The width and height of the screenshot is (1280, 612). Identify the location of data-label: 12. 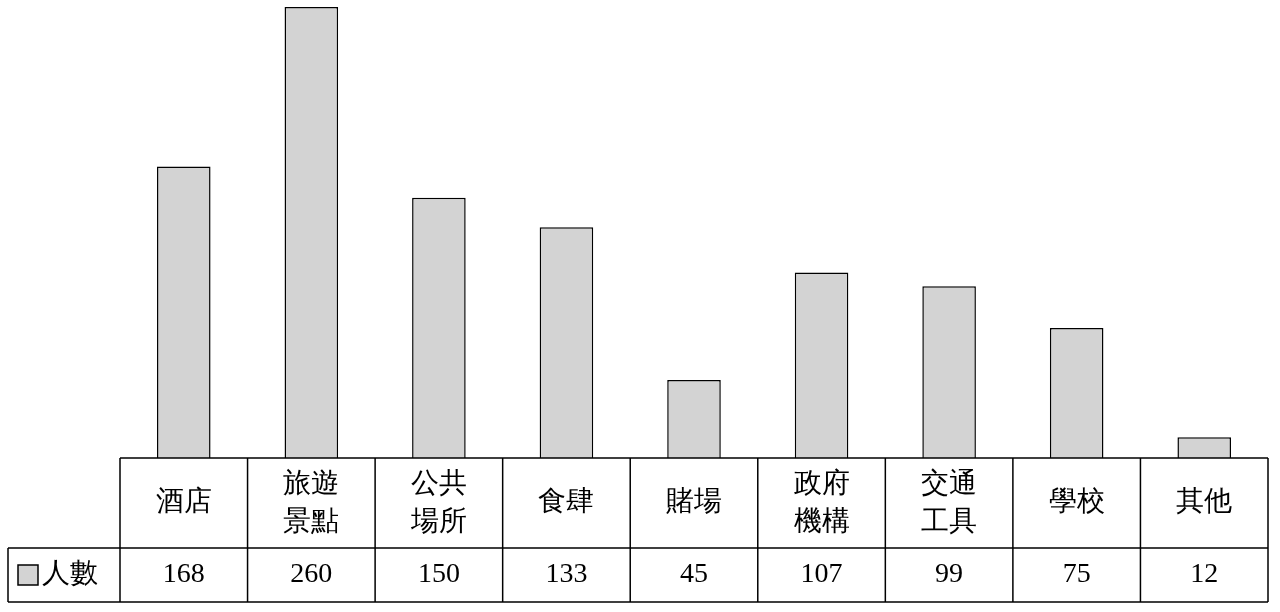
(1204, 573).